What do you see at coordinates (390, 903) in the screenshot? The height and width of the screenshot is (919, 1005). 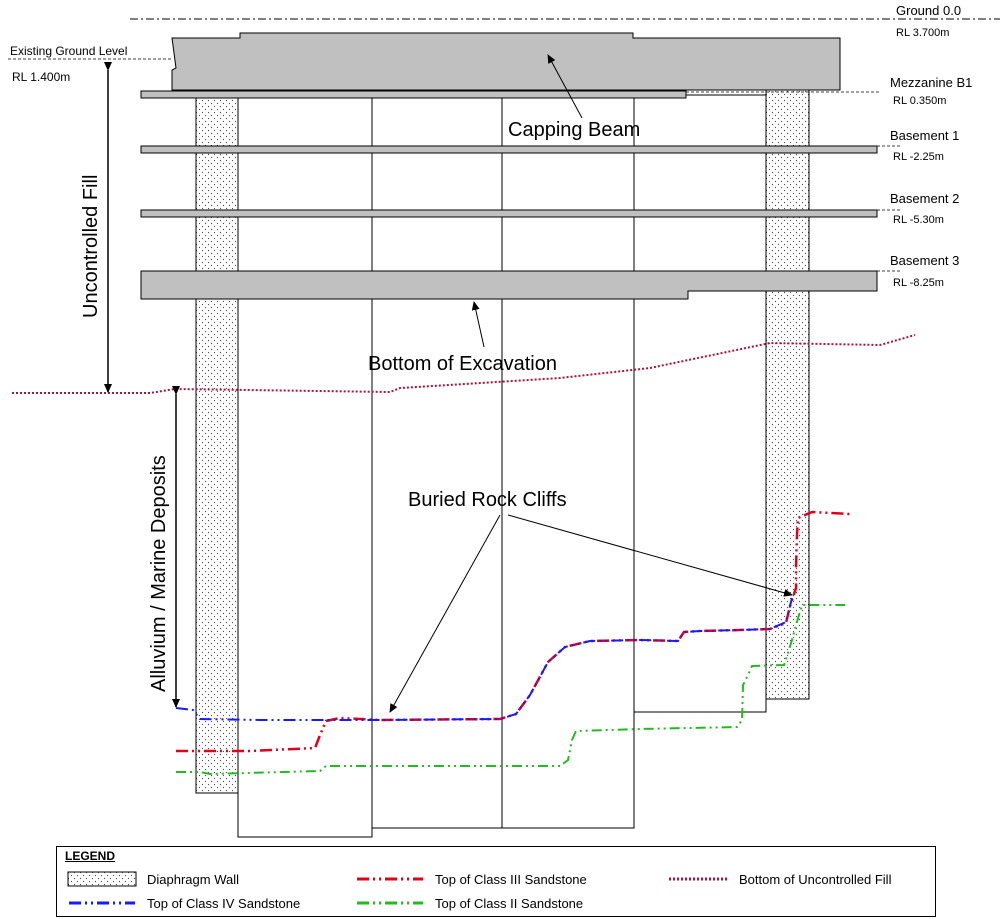 I see `class-ii-swatch` at bounding box center [390, 903].